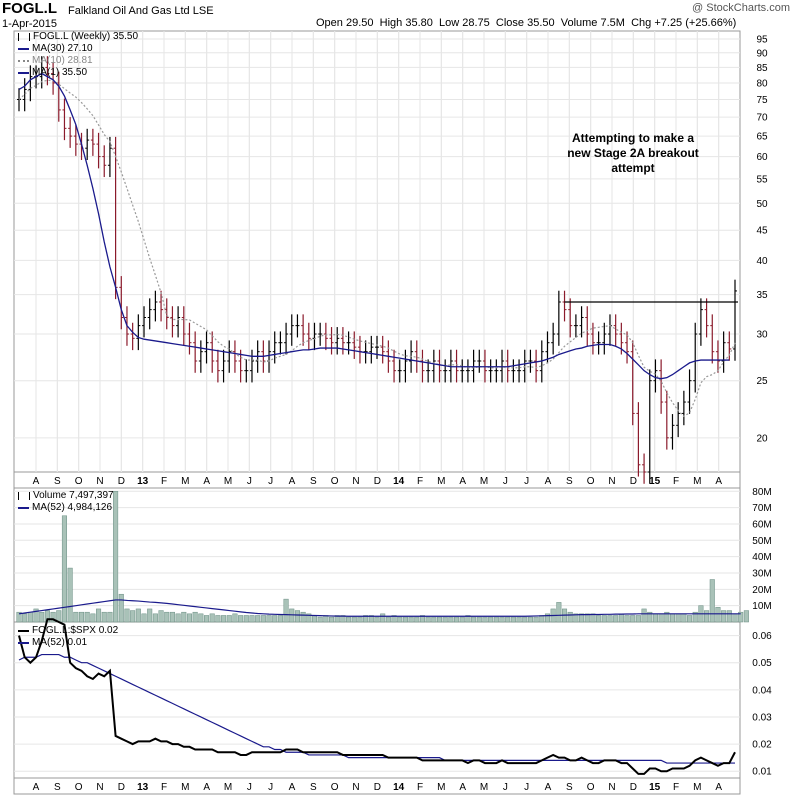 This screenshot has height=795, width=800. I want to click on volume-tick-label: 30M, so click(761, 573).